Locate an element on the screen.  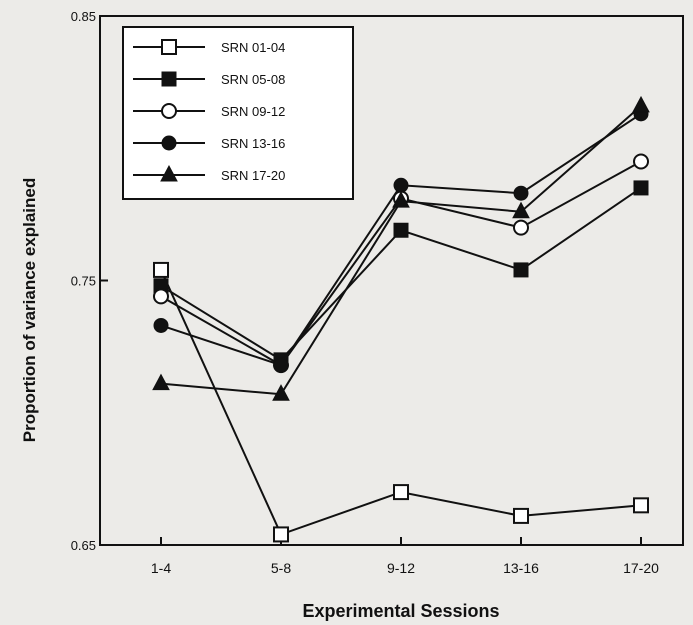
legend-label: SRN 17-20 is located at coordinates (253, 175).